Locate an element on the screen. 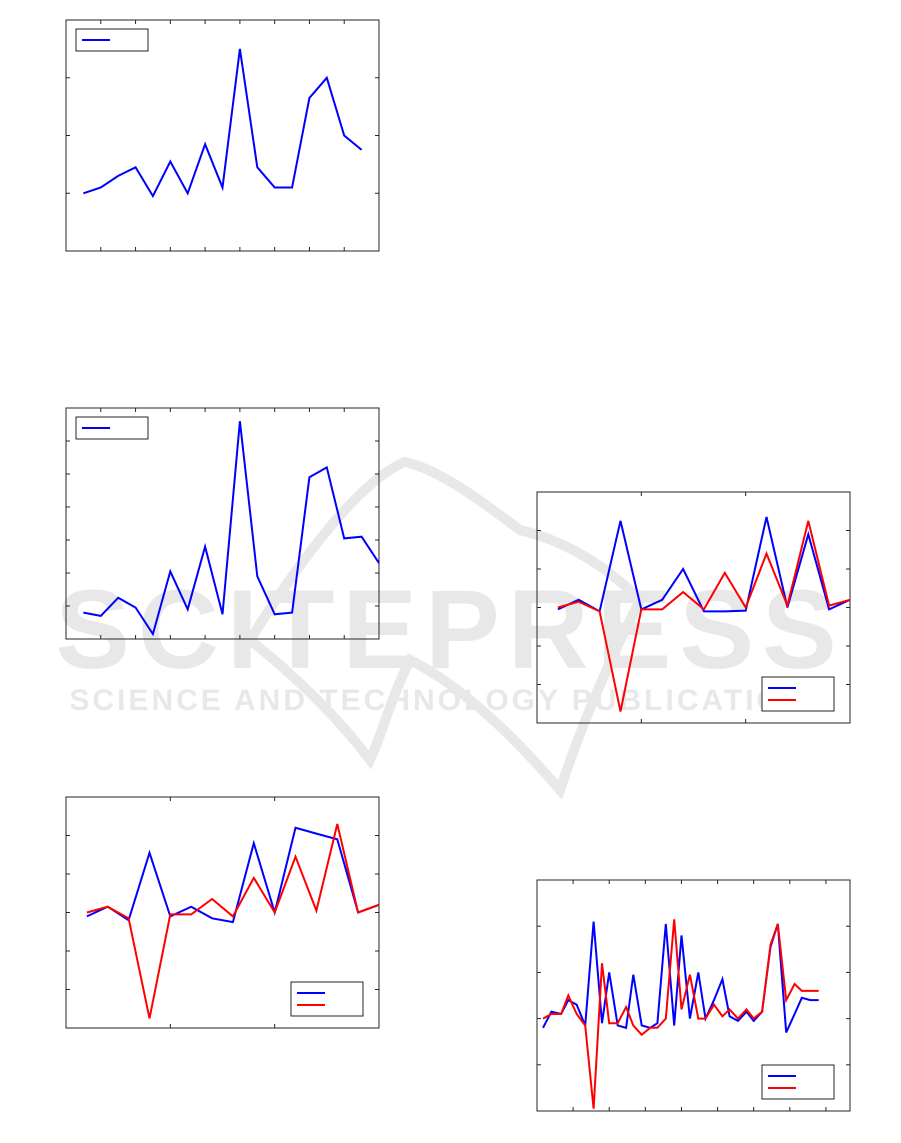  chart4-series-0-line is located at coordinates (703, 564).